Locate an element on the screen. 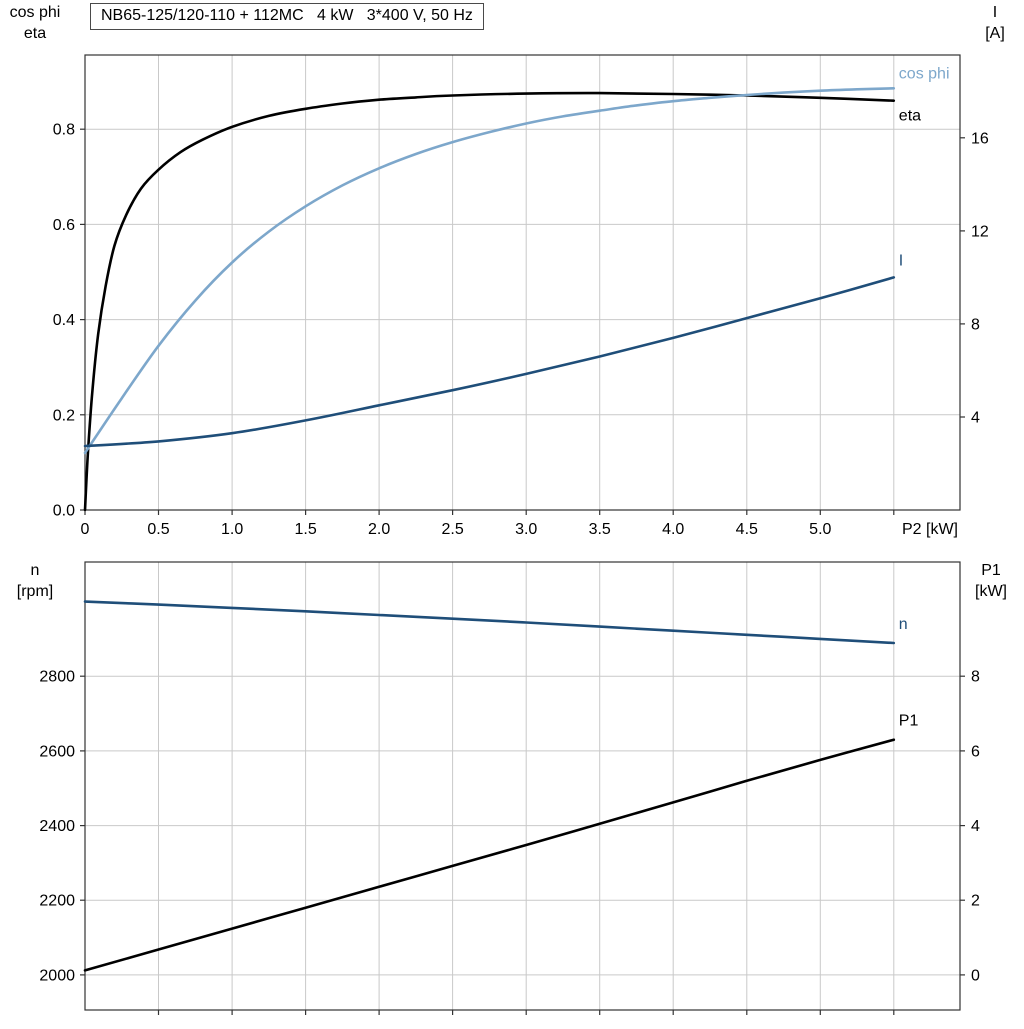 This screenshot has height=1029, width=1024. bottom-chart-left-axis-title: n [rpm] is located at coordinates (35, 581).